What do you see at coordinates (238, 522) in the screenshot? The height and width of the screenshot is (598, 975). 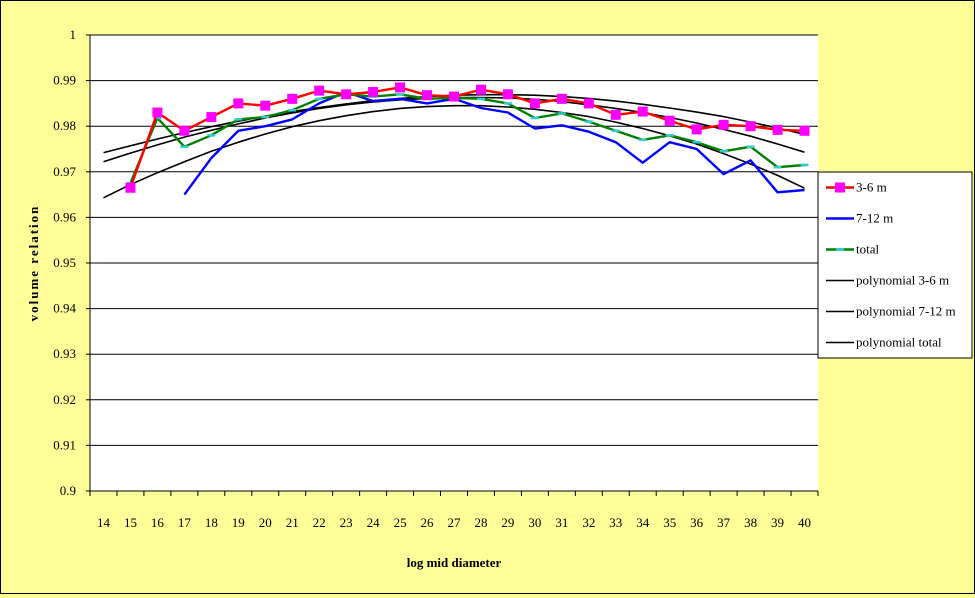 I see `x-tick-label: 19` at bounding box center [238, 522].